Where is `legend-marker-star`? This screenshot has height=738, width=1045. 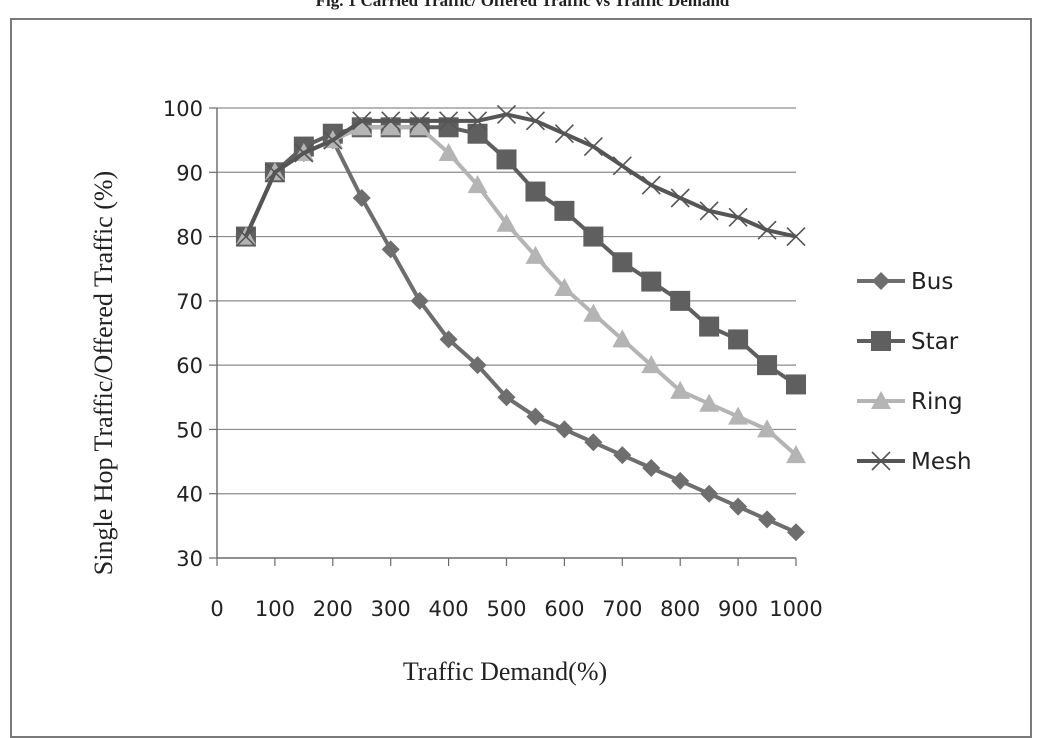
legend-marker-star is located at coordinates (881, 341).